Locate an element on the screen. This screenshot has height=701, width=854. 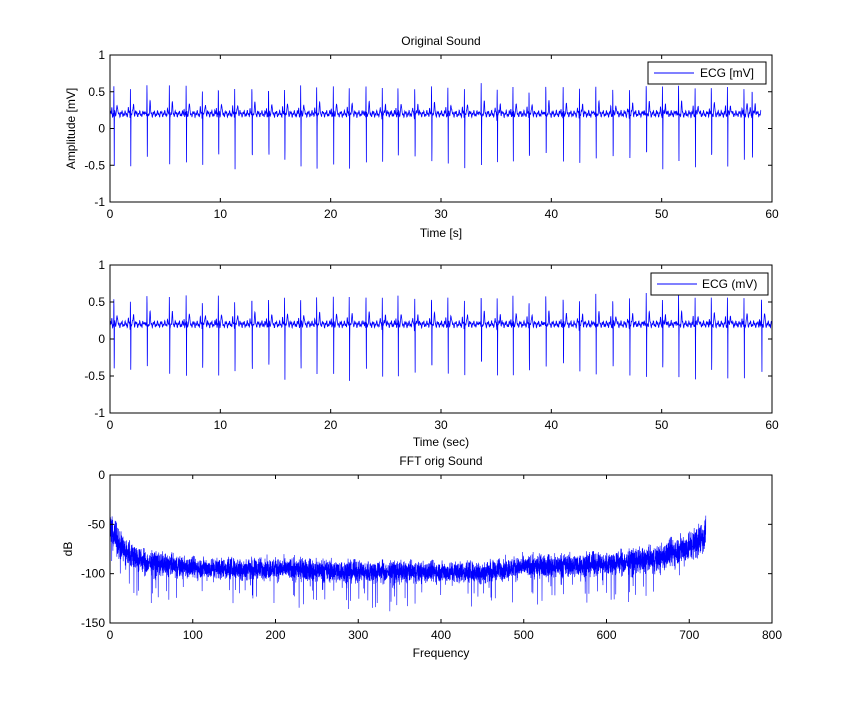
y-tick-label: -50 is located at coordinates (97, 524).